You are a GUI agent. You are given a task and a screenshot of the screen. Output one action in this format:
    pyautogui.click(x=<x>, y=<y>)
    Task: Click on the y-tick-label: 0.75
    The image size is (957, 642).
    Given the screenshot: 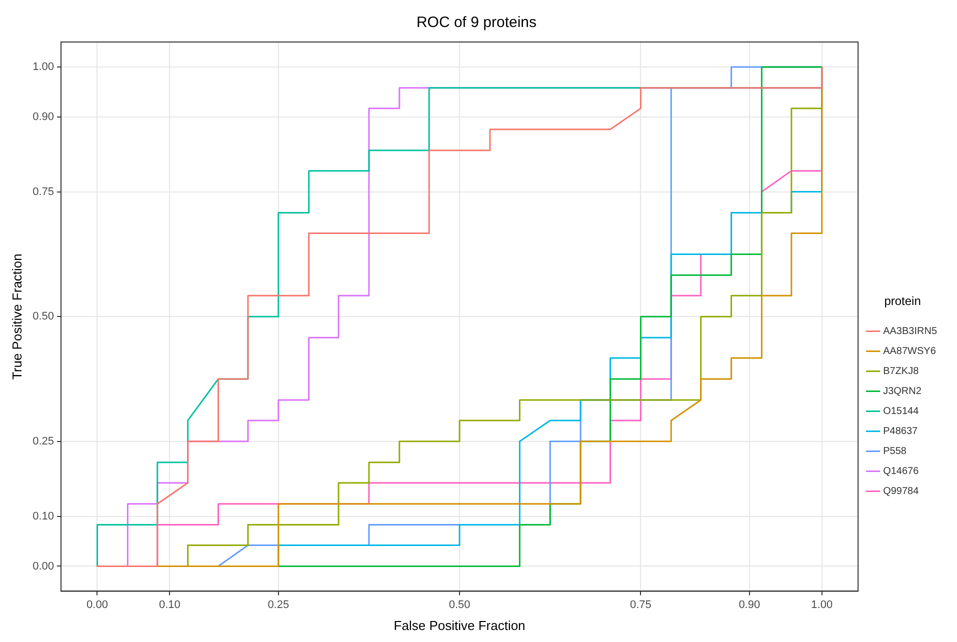 What is the action you would take?
    pyautogui.click(x=43, y=192)
    